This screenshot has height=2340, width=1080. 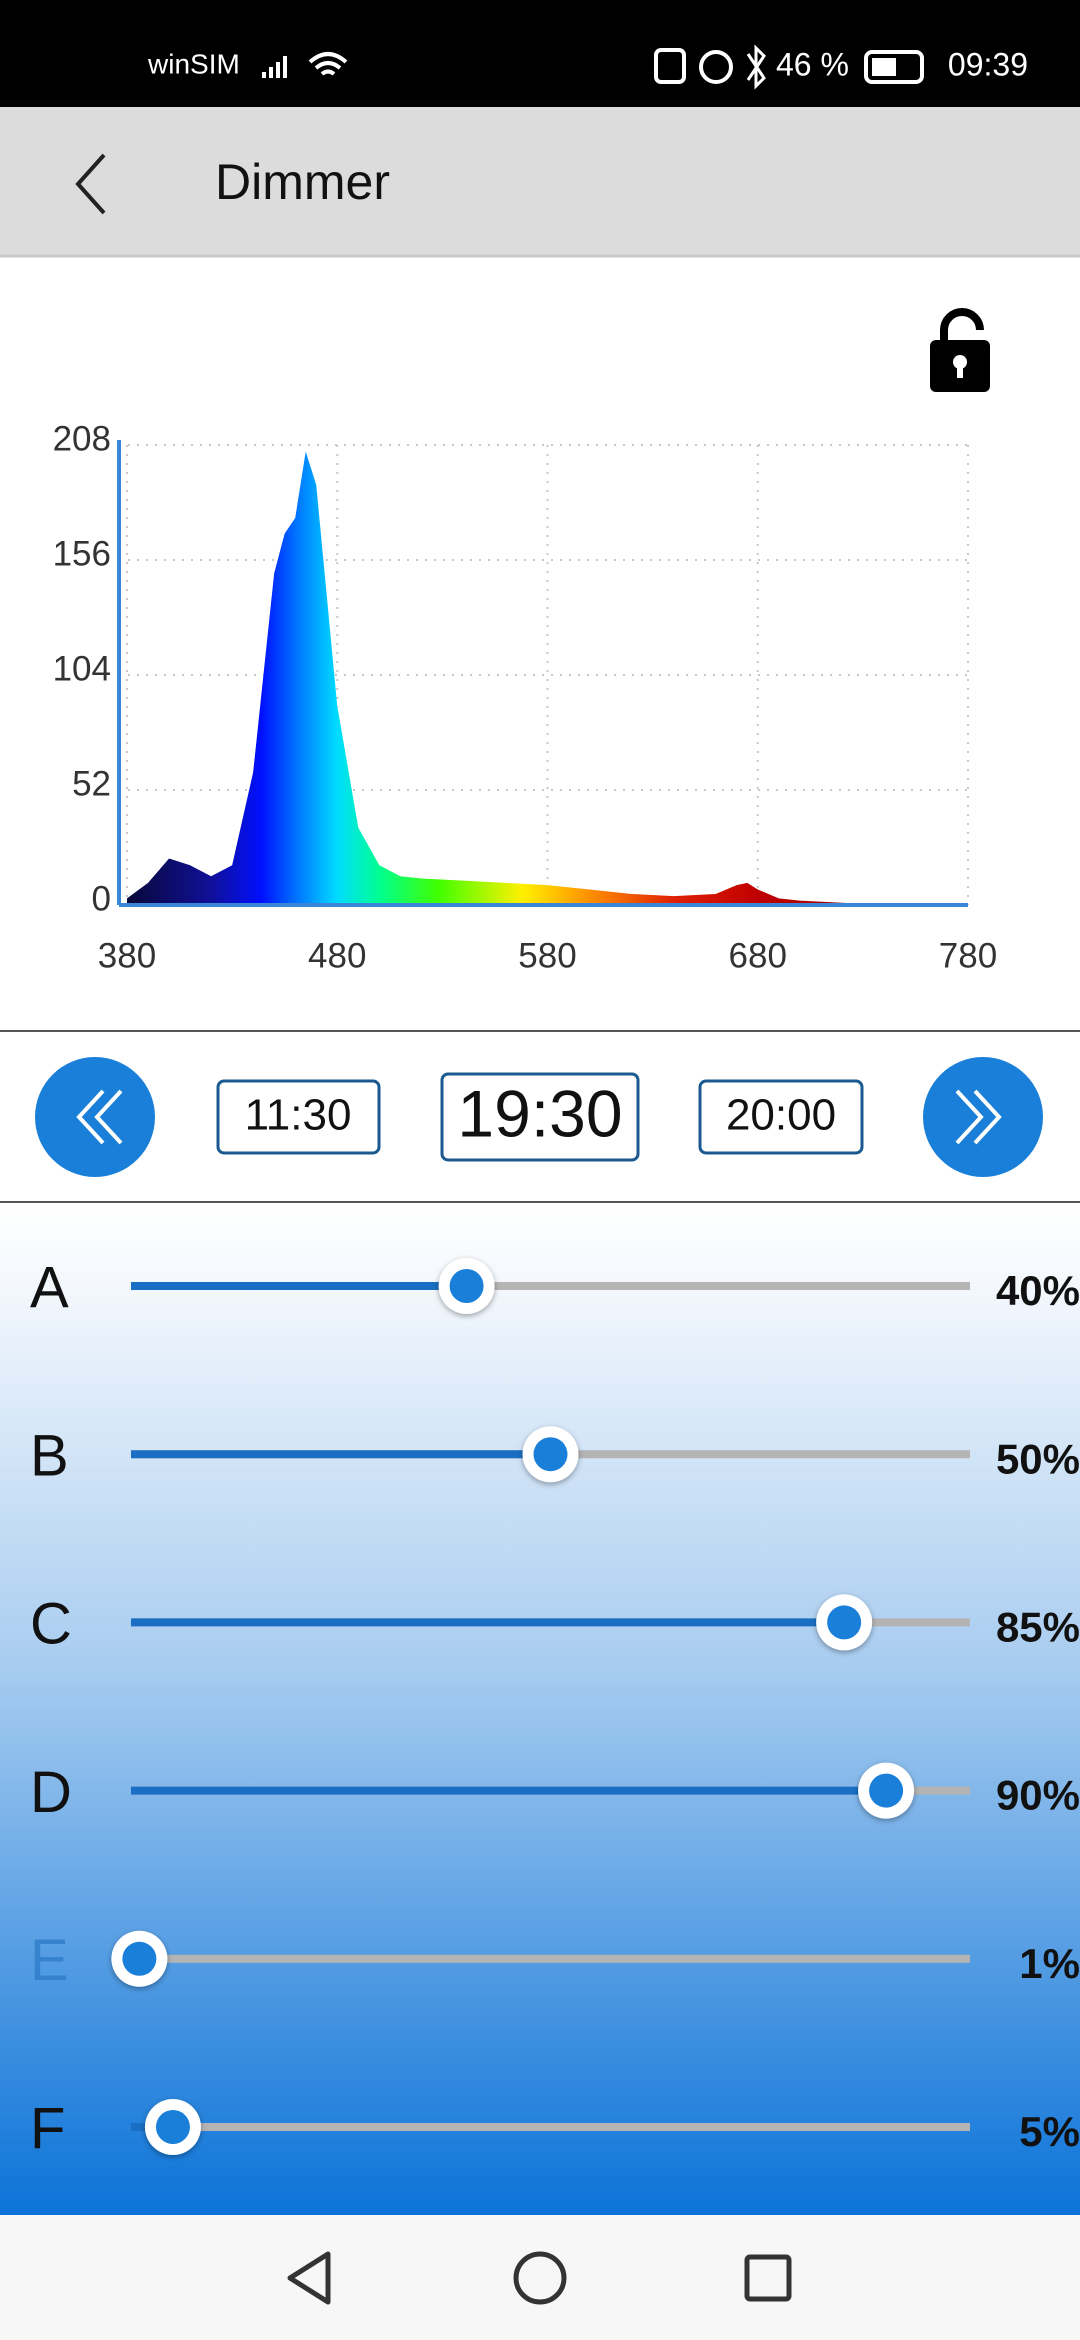 What do you see at coordinates (960, 350) in the screenshot?
I see `lock-button` at bounding box center [960, 350].